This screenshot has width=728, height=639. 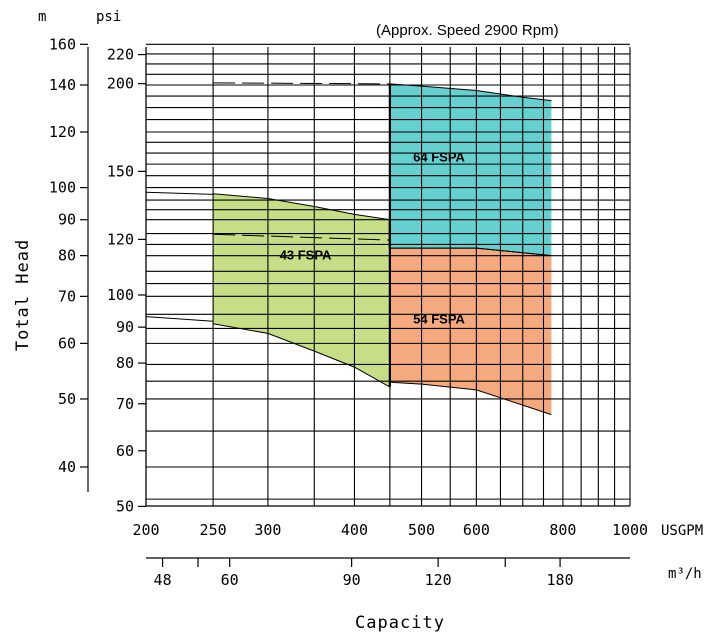 What do you see at coordinates (470, 92) in the screenshot?
I see `curve-top-64-fspa` at bounding box center [470, 92].